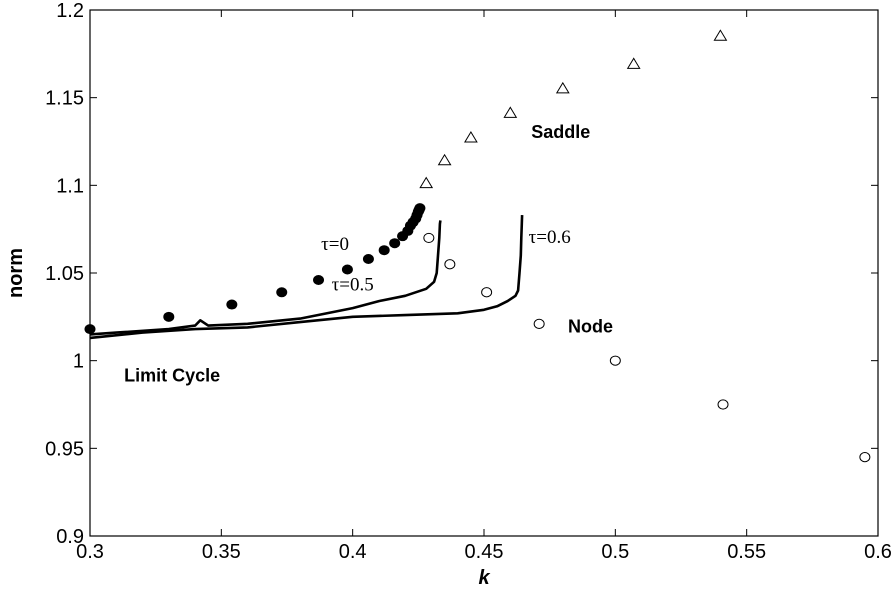  I want to click on x-tick-label: 0.55, so click(746, 552).